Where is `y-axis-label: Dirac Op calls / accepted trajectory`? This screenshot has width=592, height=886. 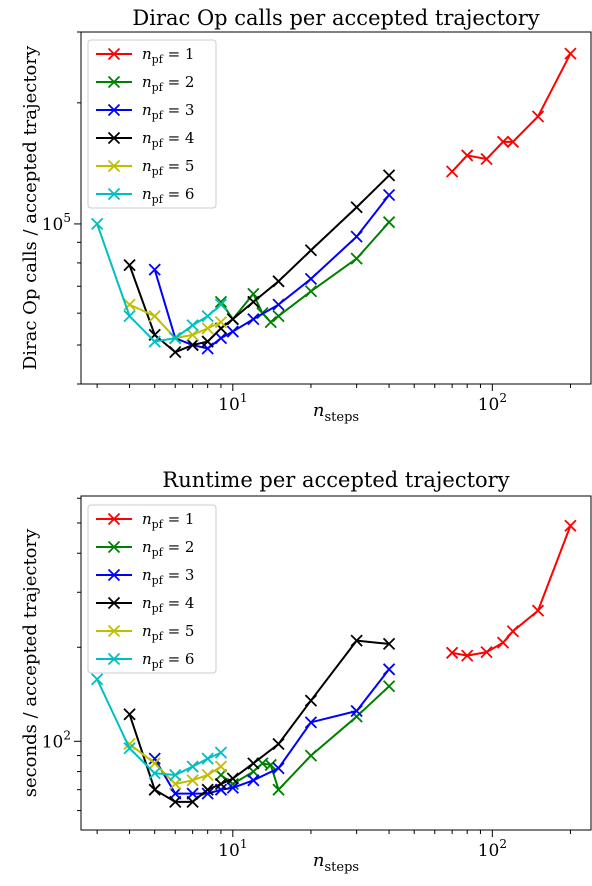 y-axis-label: Dirac Op calls / accepted trajectory is located at coordinates (30, 207).